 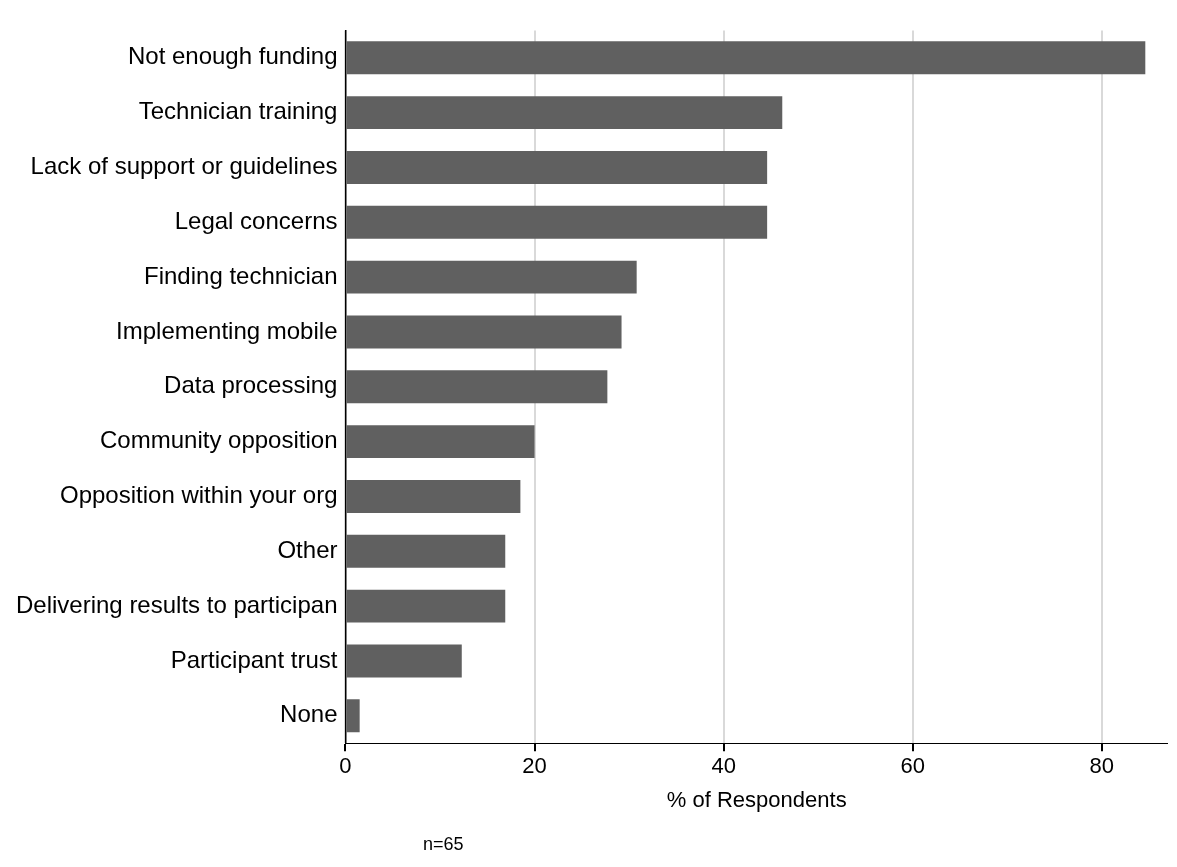 What do you see at coordinates (219, 440) in the screenshot?
I see `y-tick-label: Community opposition` at bounding box center [219, 440].